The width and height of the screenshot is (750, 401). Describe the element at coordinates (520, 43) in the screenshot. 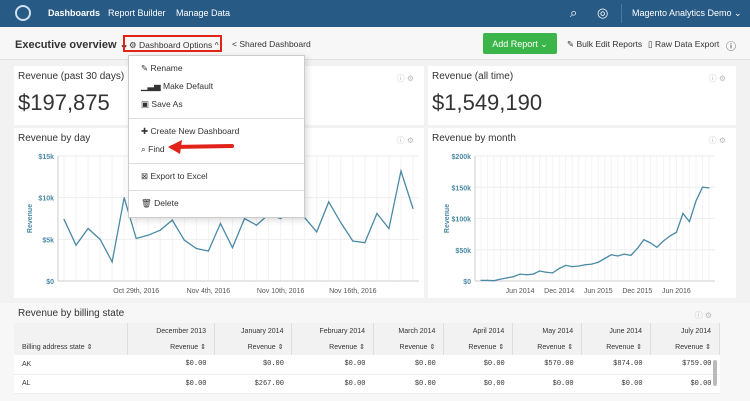

I see `add-report-button: Add Report ⌄` at that location.